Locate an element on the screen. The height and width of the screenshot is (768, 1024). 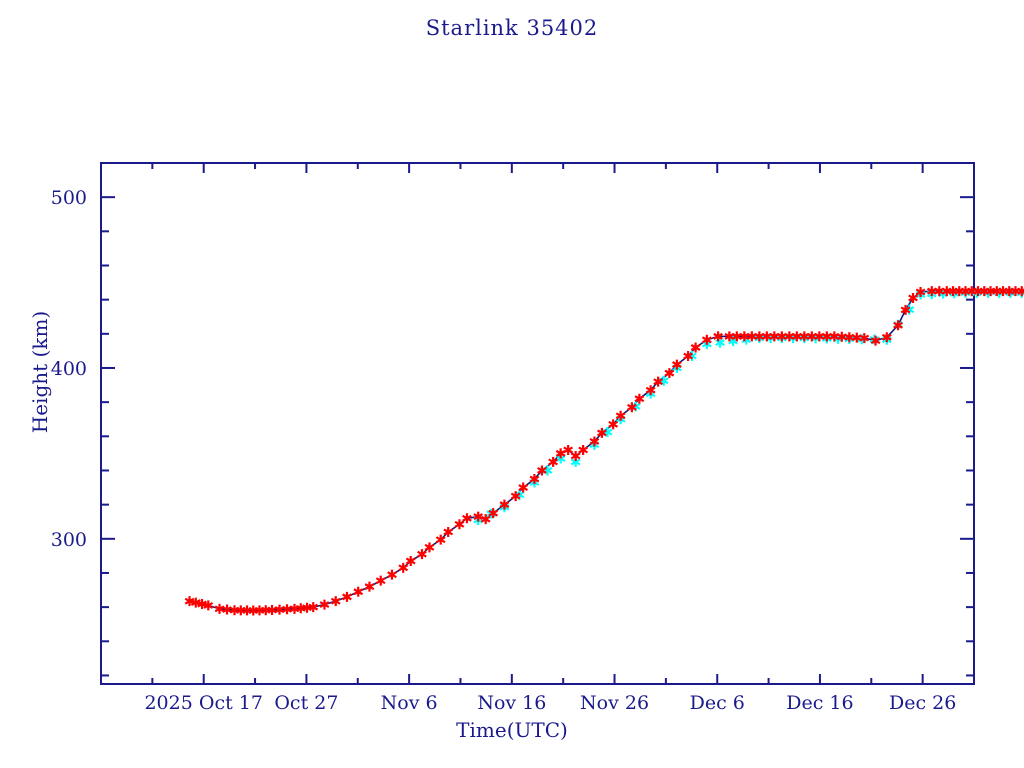
x-tick-label: Dec 26 is located at coordinates (922, 703).